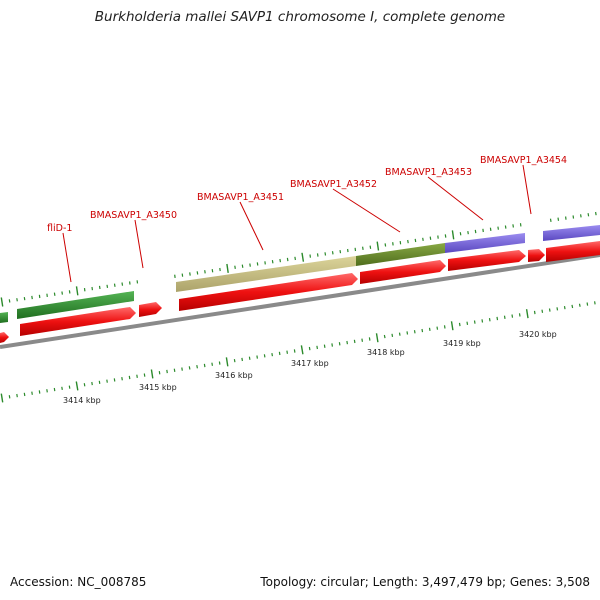  What do you see at coordinates (523, 160) in the screenshot?
I see `gene-label-a3454: BMASAVP1_A3454` at bounding box center [523, 160].